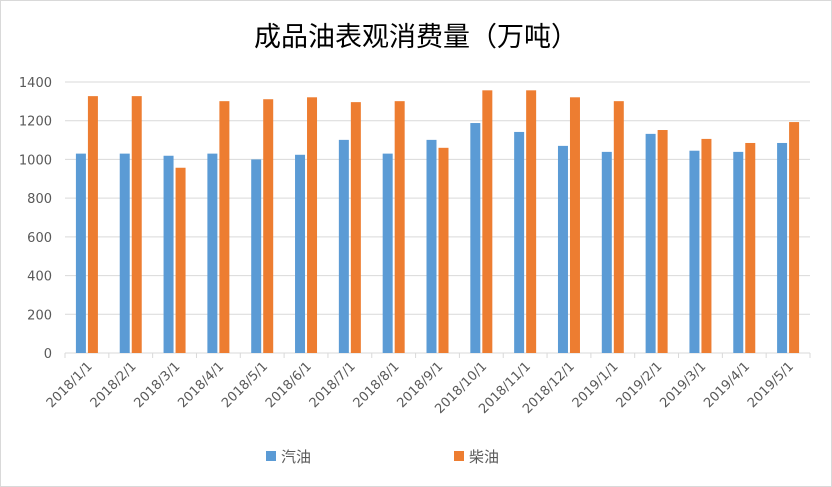 The height and width of the screenshot is (487, 832). What do you see at coordinates (640, 385) in the screenshot?
I see `x-tick-label: 2019/2/1` at bounding box center [640, 385].